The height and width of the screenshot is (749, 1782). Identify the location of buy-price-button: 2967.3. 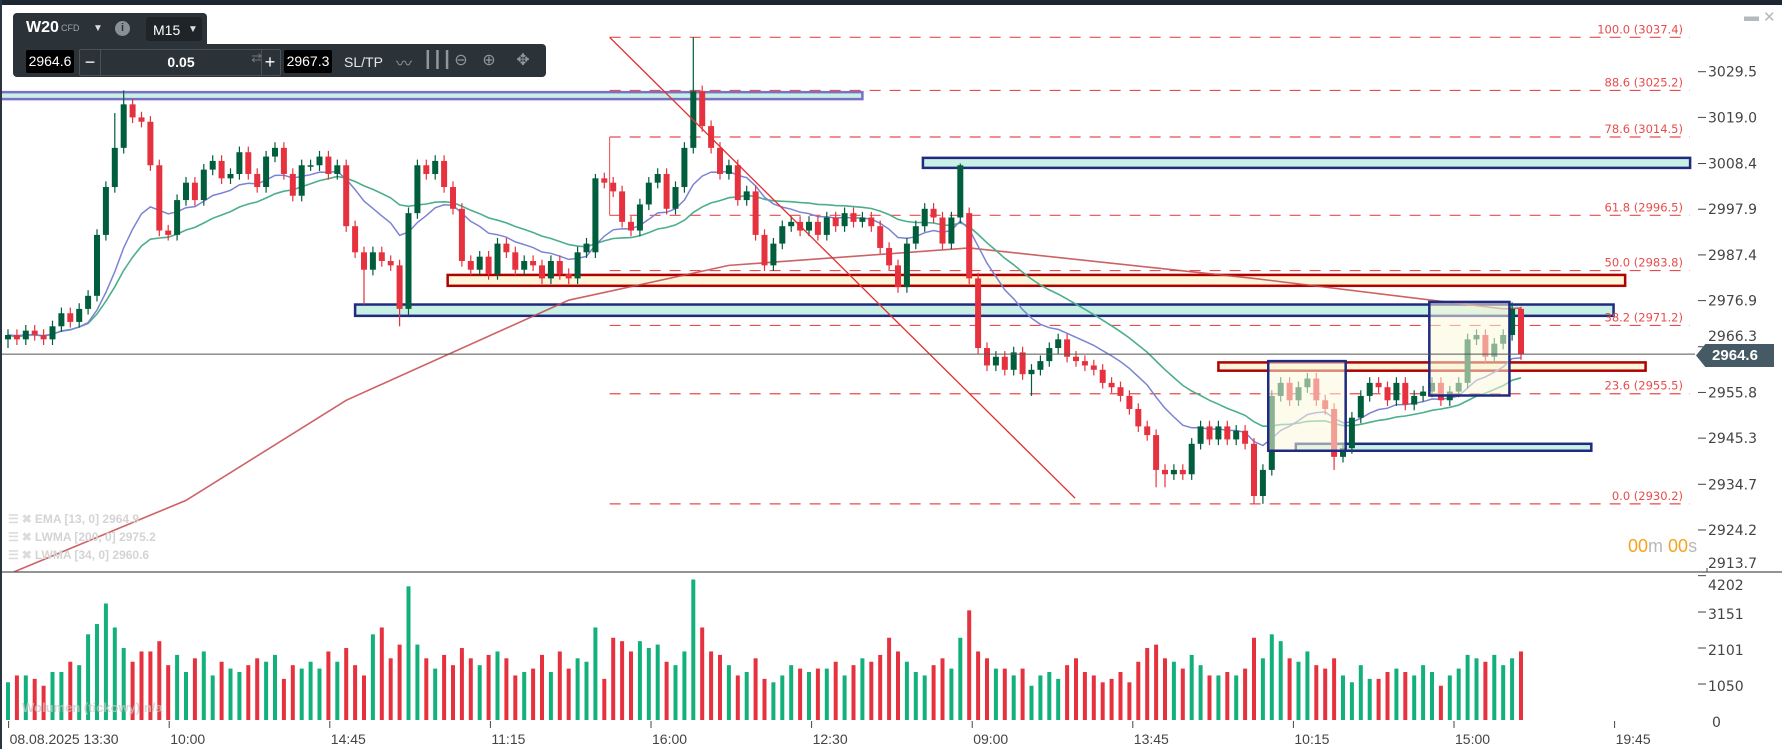
(308, 61).